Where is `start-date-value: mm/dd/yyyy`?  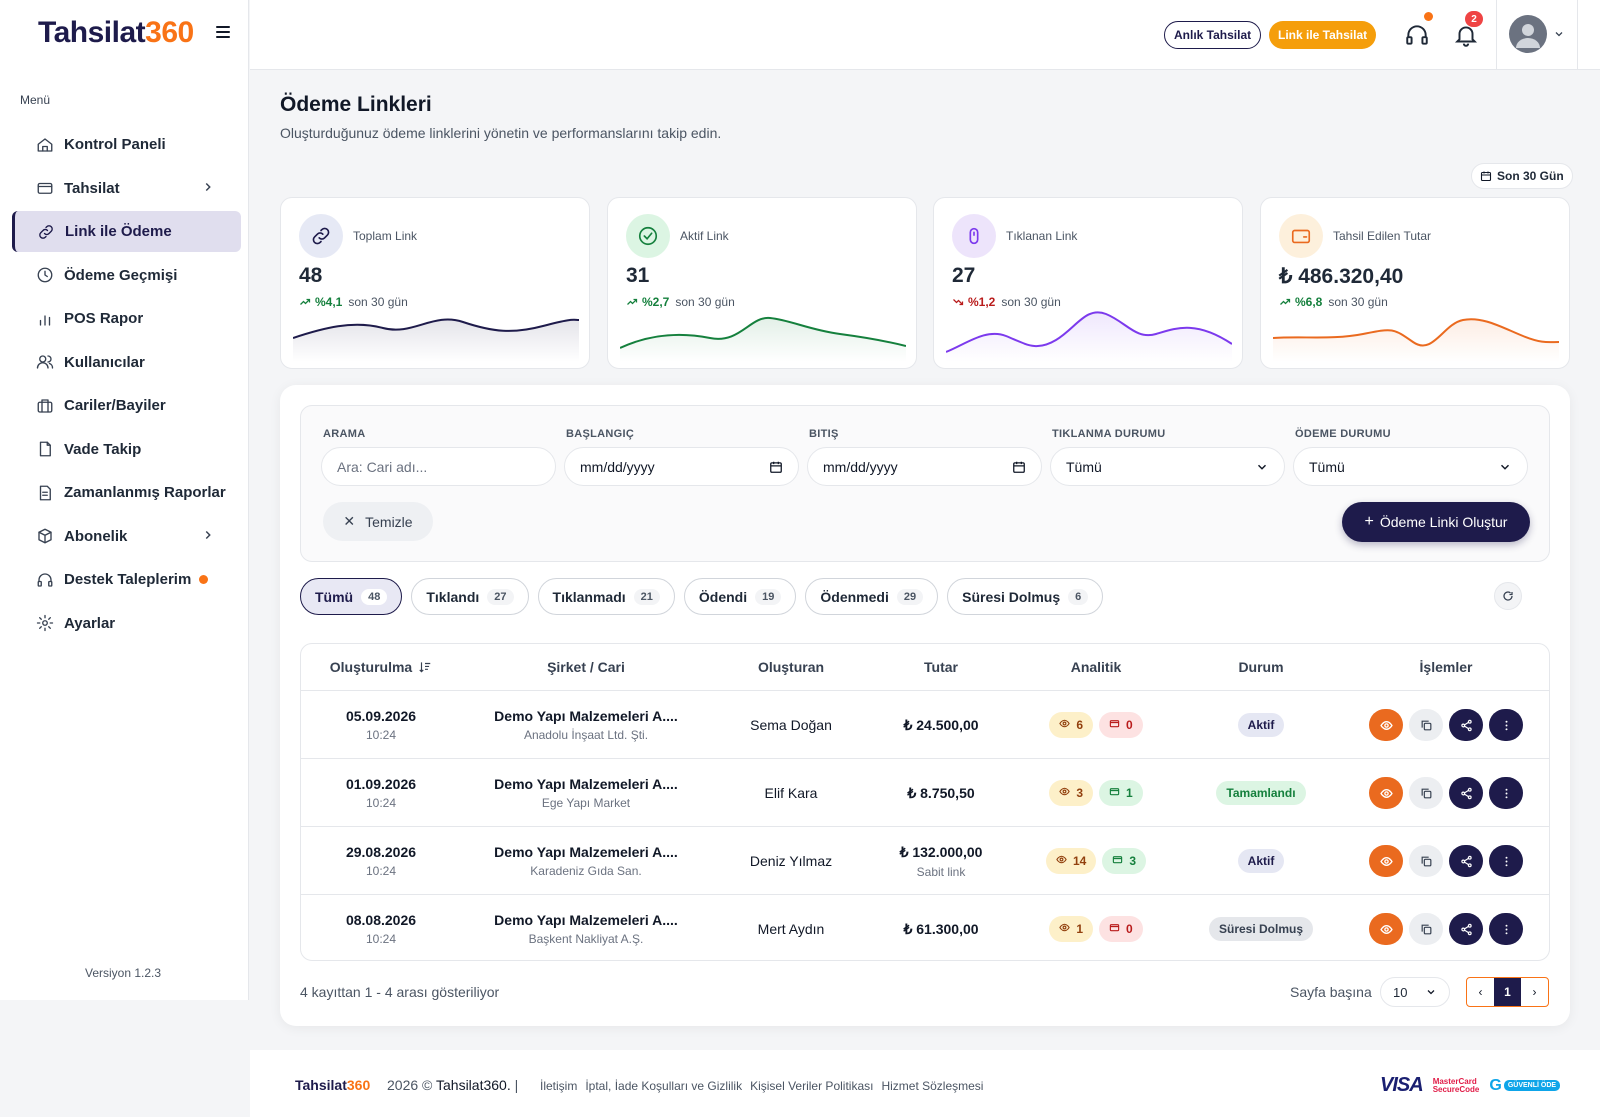 start-date-value: mm/dd/yyyy is located at coordinates (617, 466).